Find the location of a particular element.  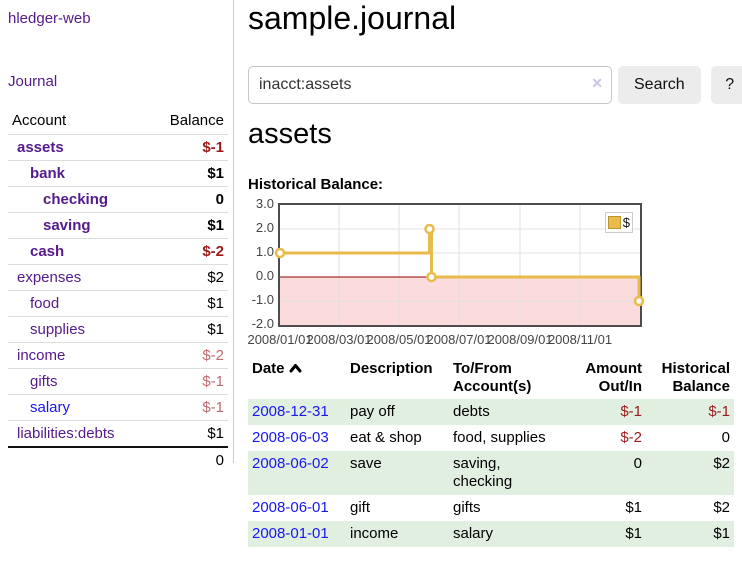

account-row: cash $-2 is located at coordinates (118, 251).